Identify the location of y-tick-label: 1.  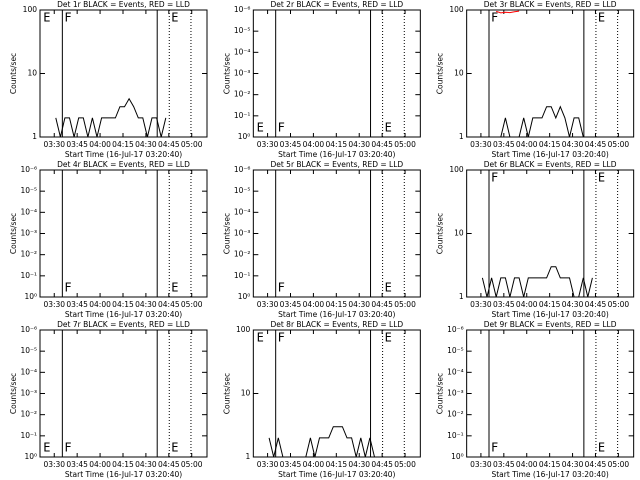
(248, 456).